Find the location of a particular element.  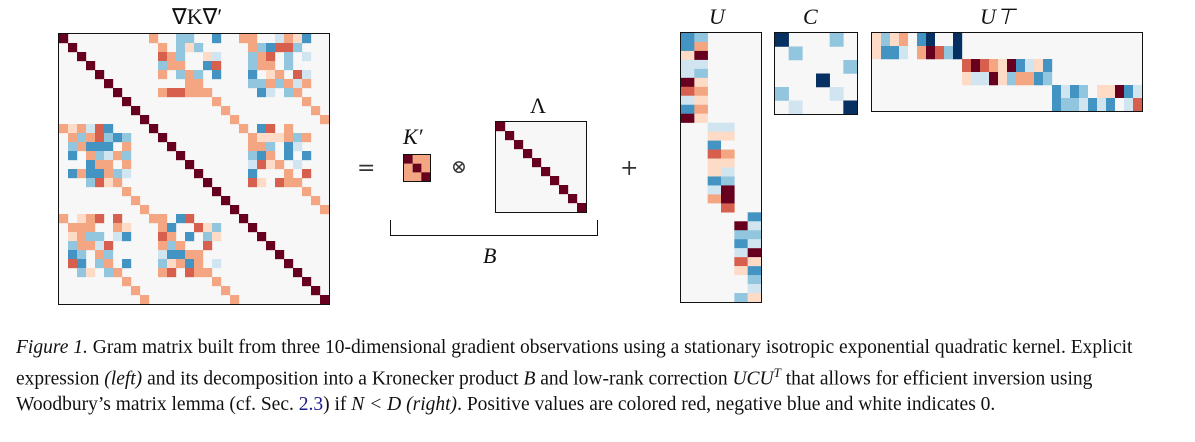

caption-b: B is located at coordinates (529, 379).